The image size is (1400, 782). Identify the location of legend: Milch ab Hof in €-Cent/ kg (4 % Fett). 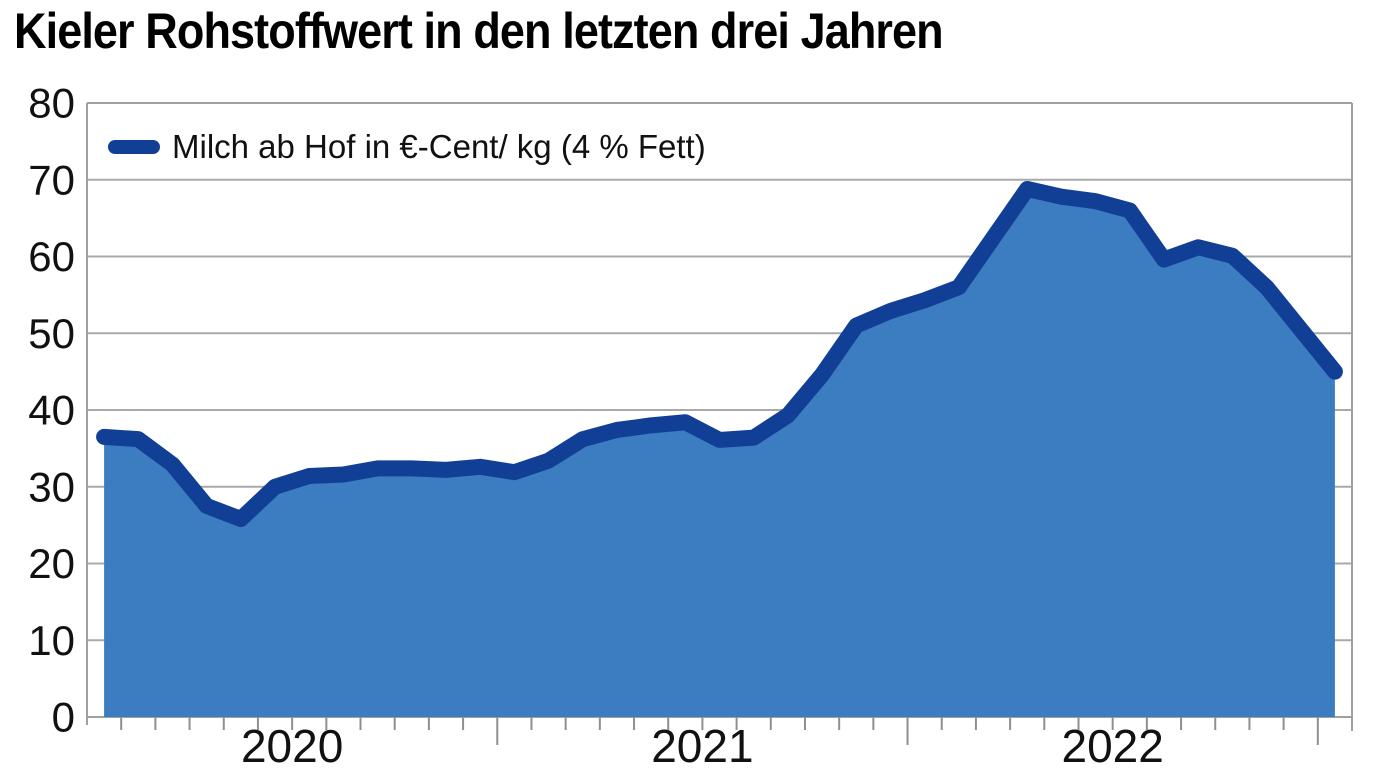
(407, 147).